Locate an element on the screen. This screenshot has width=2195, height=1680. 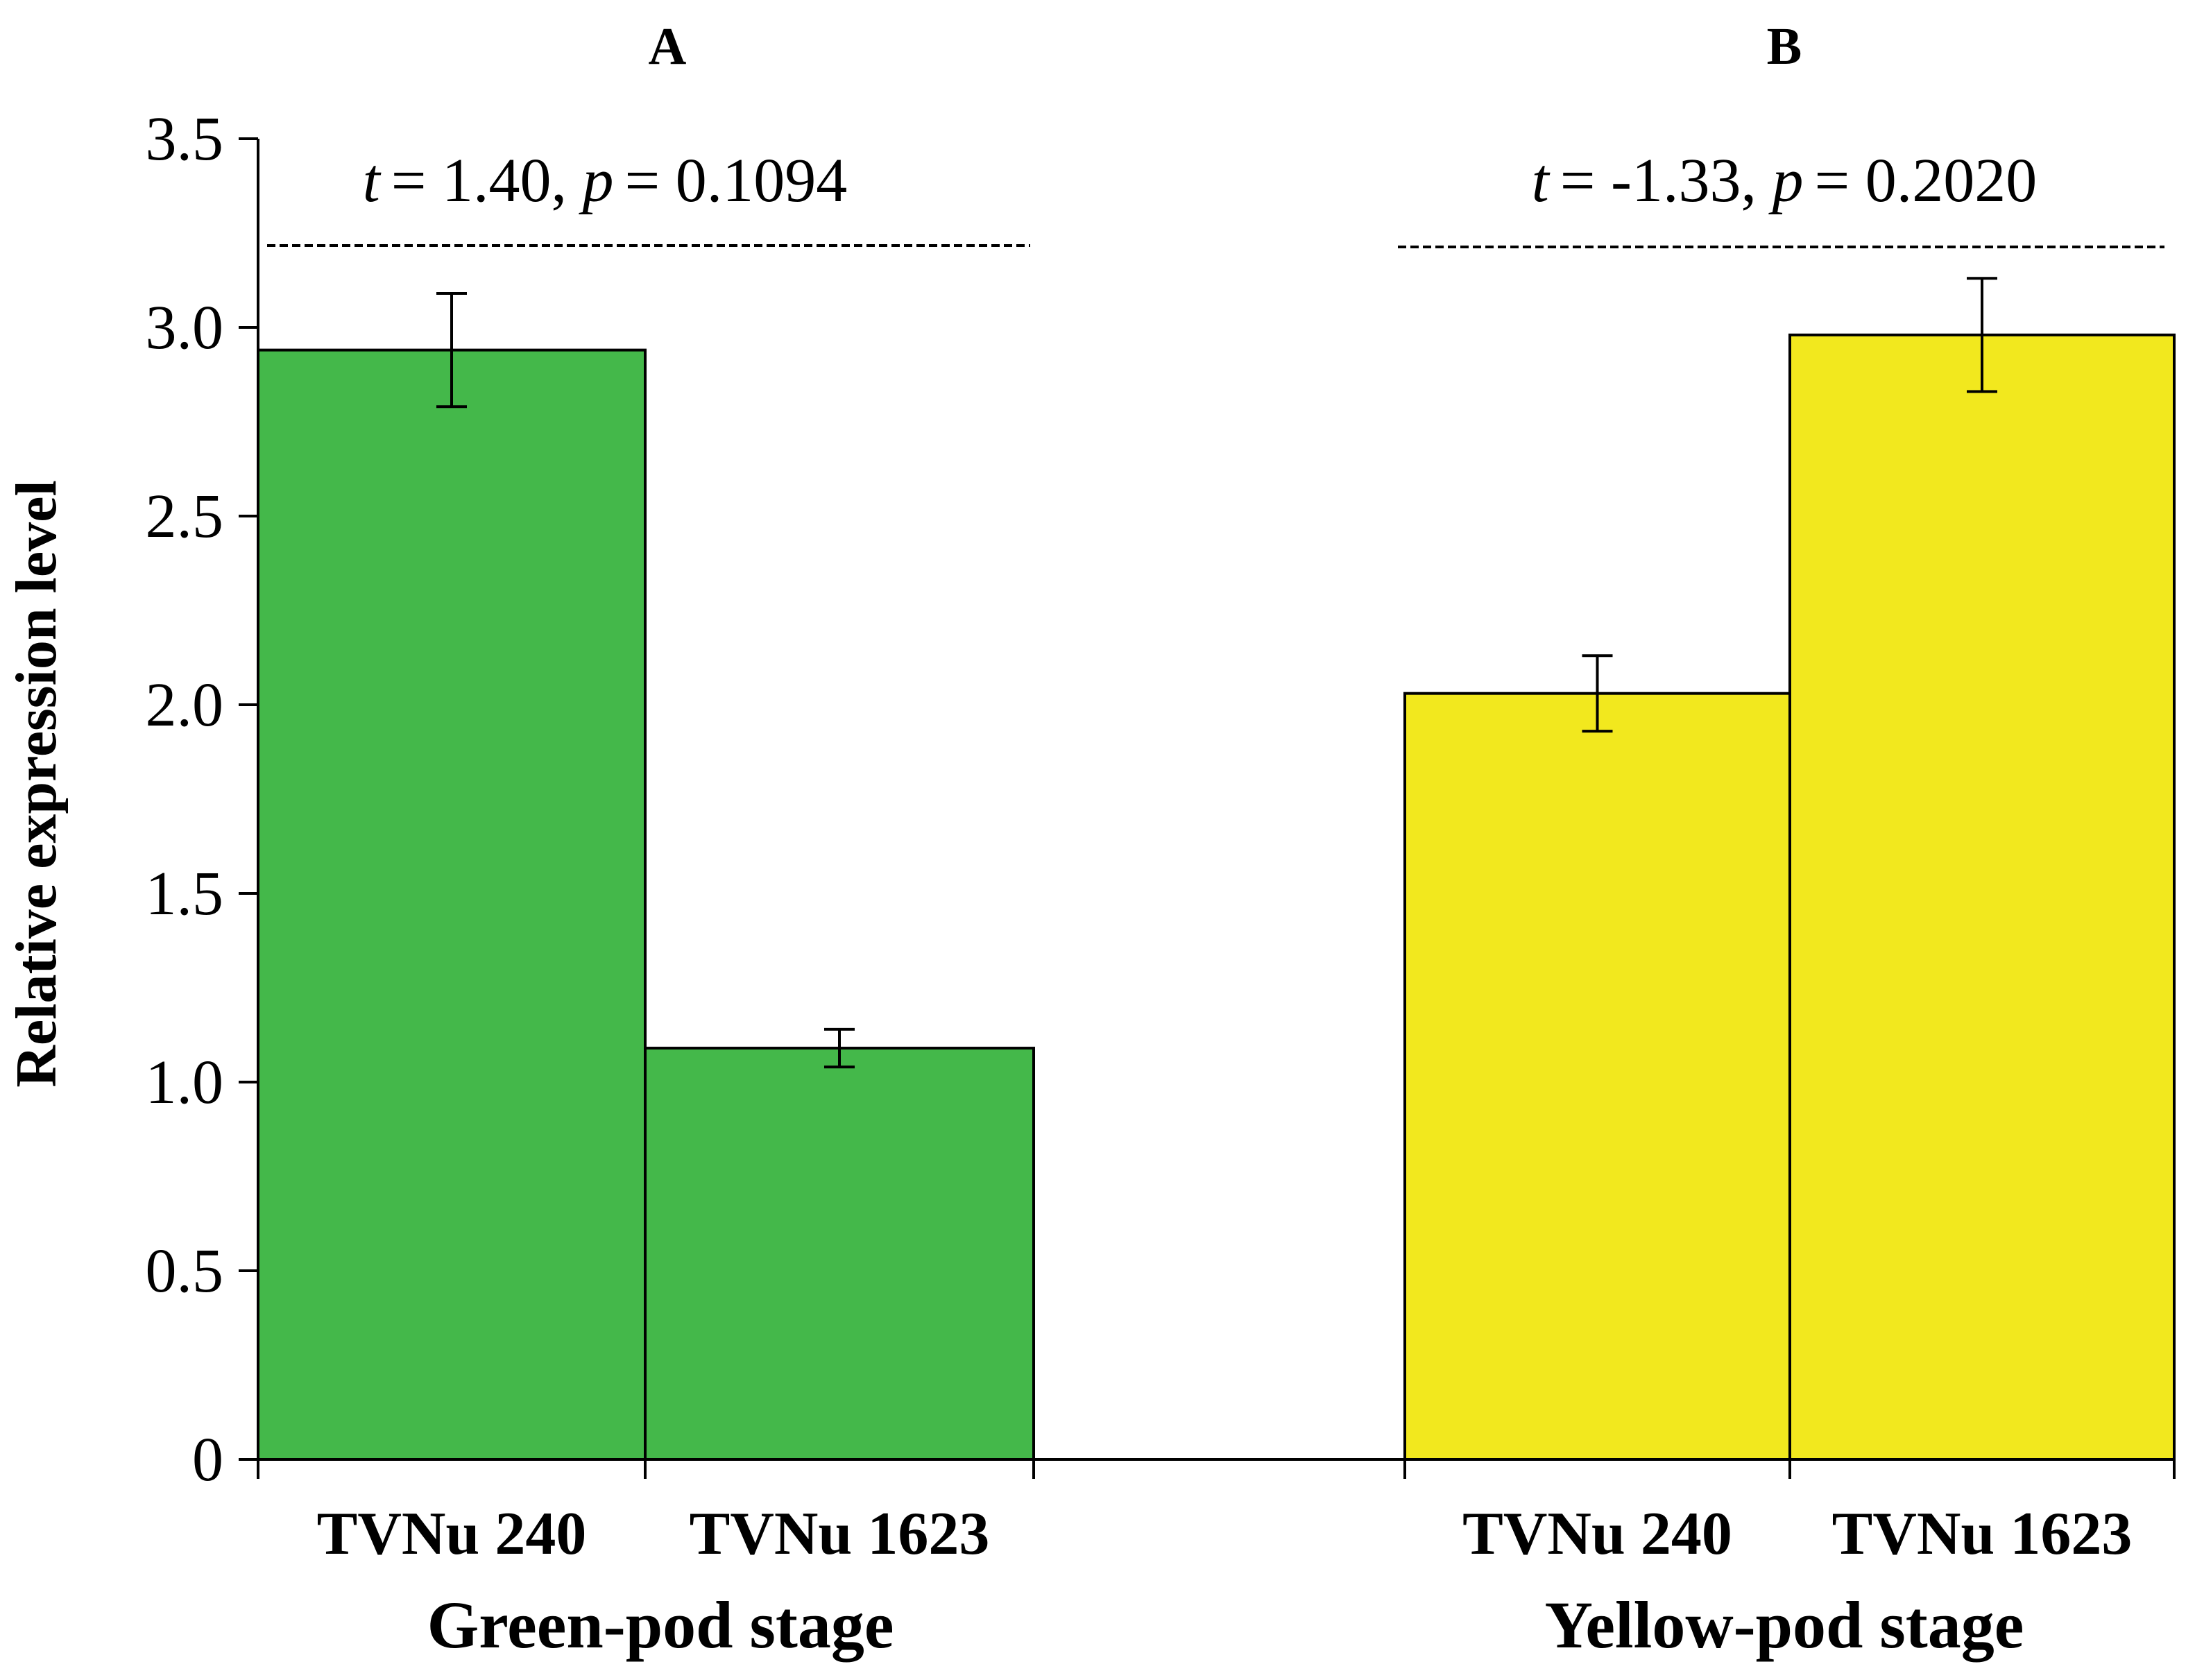
panel-b-p-label: p is located at coordinates (1785, 180).